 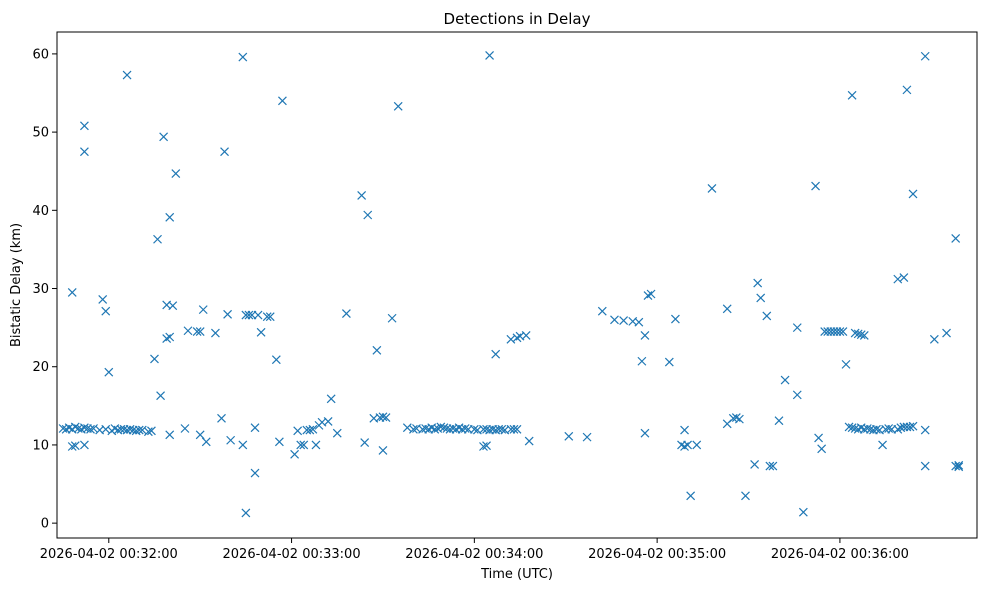 What do you see at coordinates (40, 133) in the screenshot?
I see `y-tick-label: 50` at bounding box center [40, 133].